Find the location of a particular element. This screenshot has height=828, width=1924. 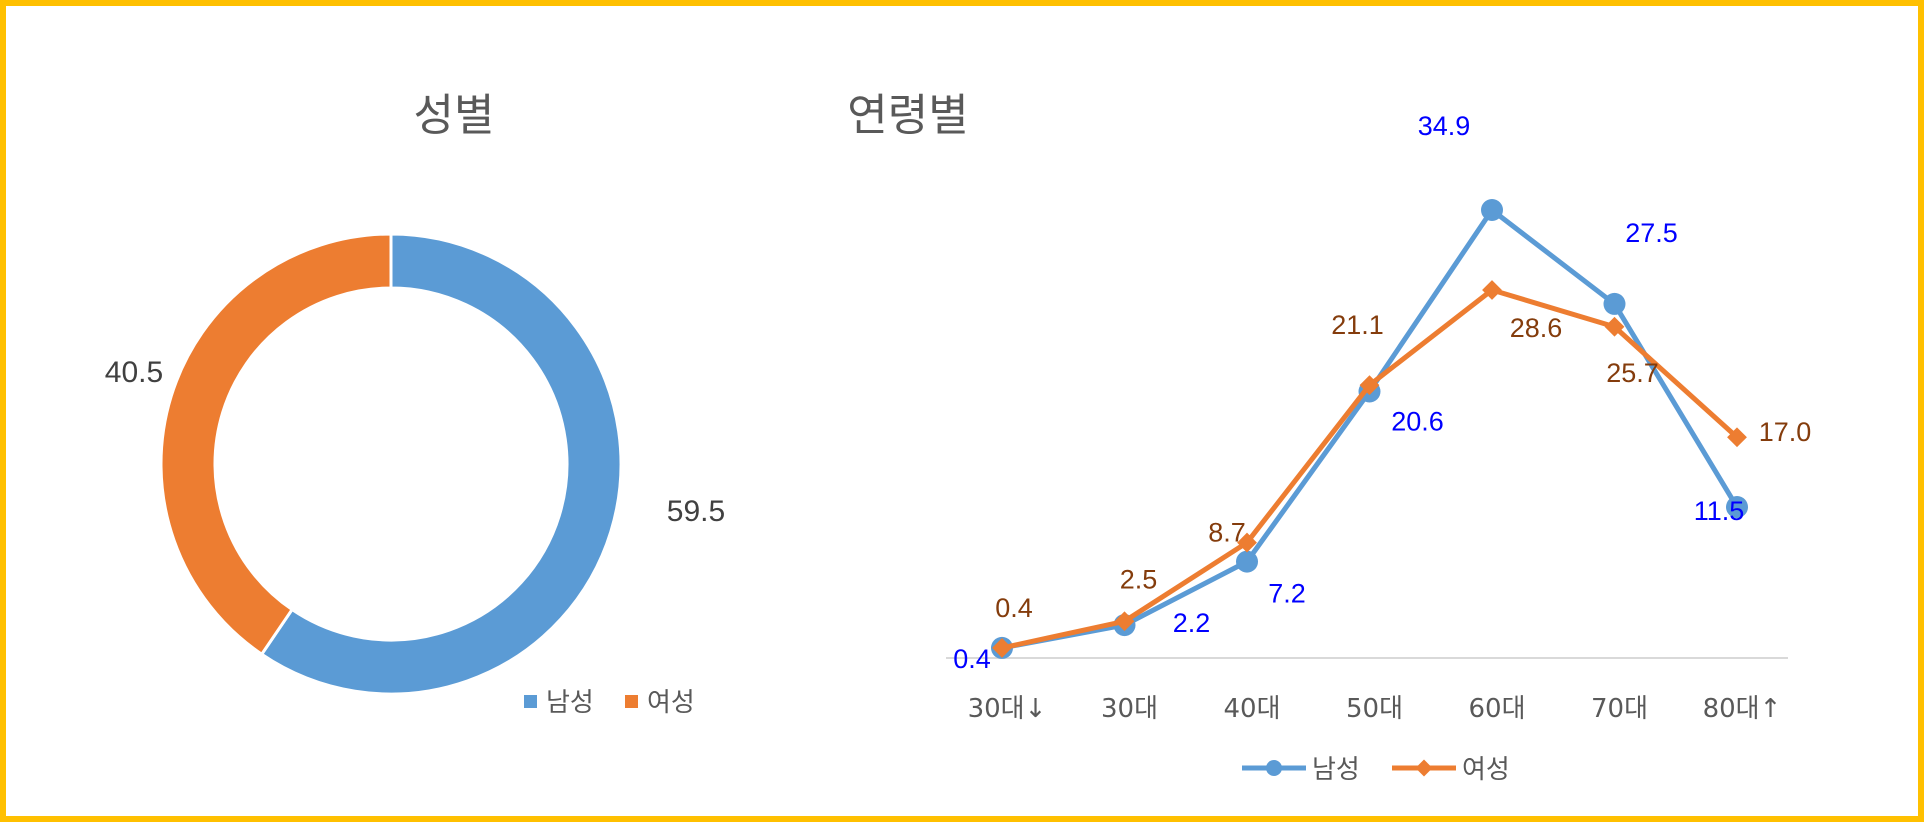

doughnut-slice-male is located at coordinates (441, 464).